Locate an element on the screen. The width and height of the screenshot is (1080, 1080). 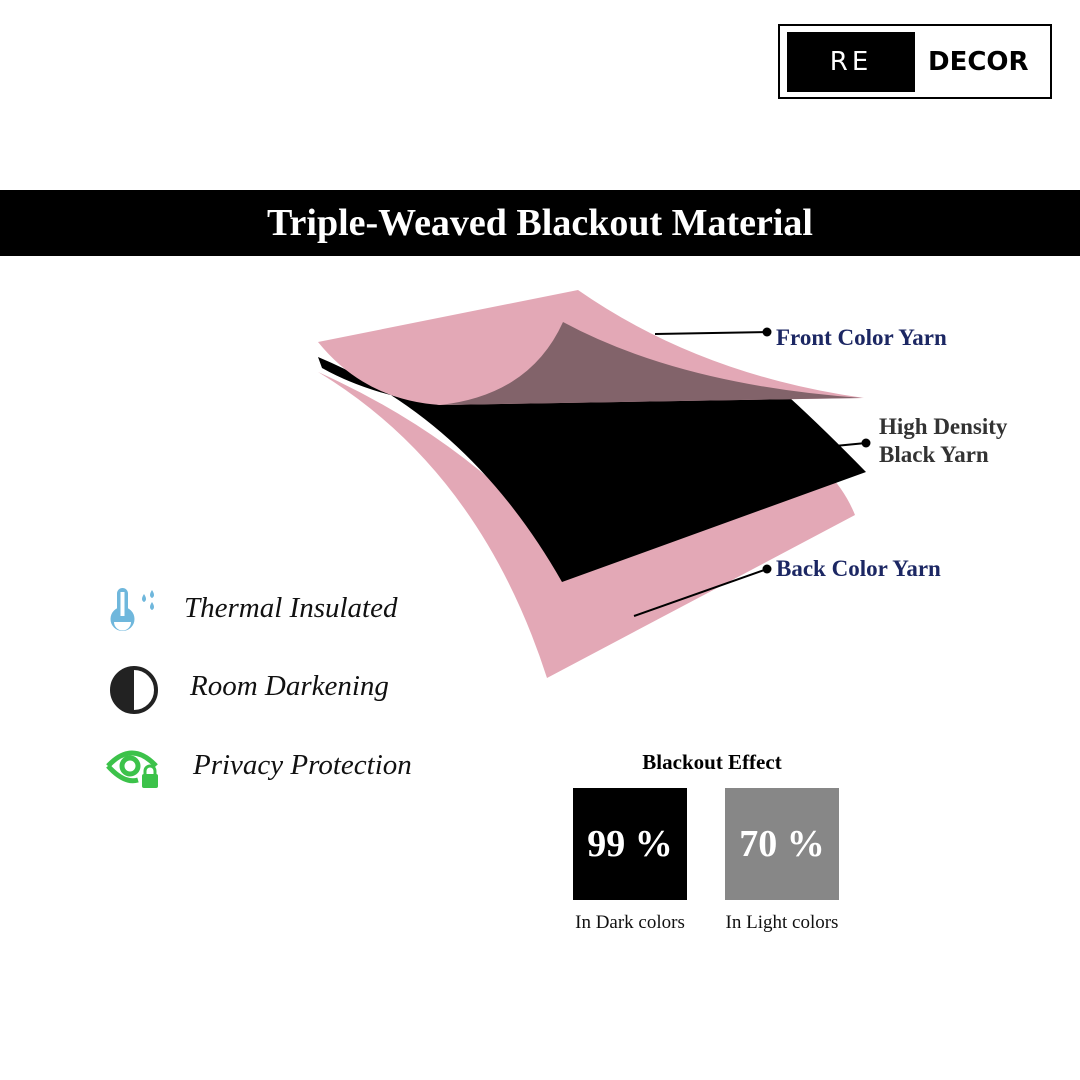
brand-logo: RE DECOR is located at coordinates (915, 61).